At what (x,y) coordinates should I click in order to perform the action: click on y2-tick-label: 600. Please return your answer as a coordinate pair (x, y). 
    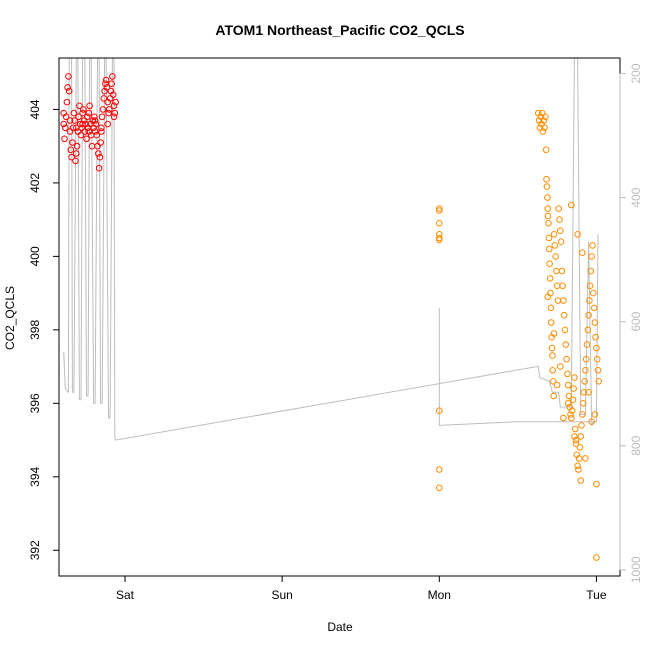
    Looking at the image, I should click on (636, 321).